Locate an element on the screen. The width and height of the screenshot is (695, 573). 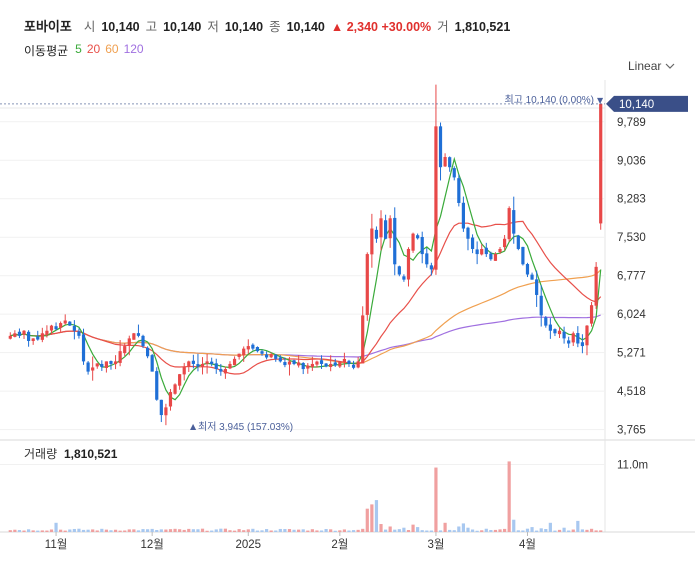
volume-title: 거래량 is located at coordinates (40, 454).